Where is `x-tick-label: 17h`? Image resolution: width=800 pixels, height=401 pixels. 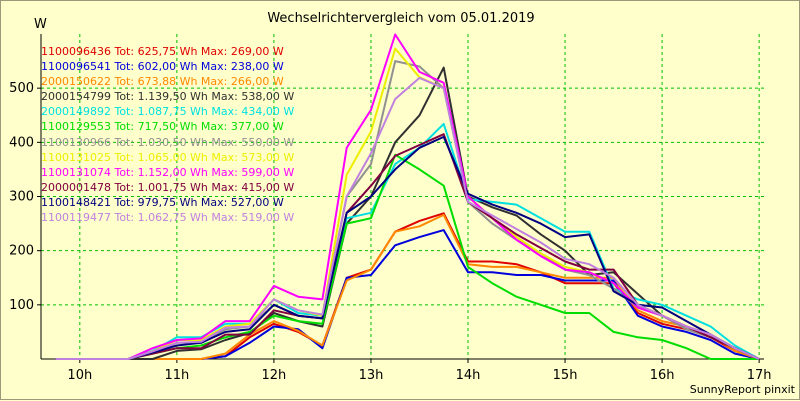
x-tick-label: 17h is located at coordinates (759, 375).